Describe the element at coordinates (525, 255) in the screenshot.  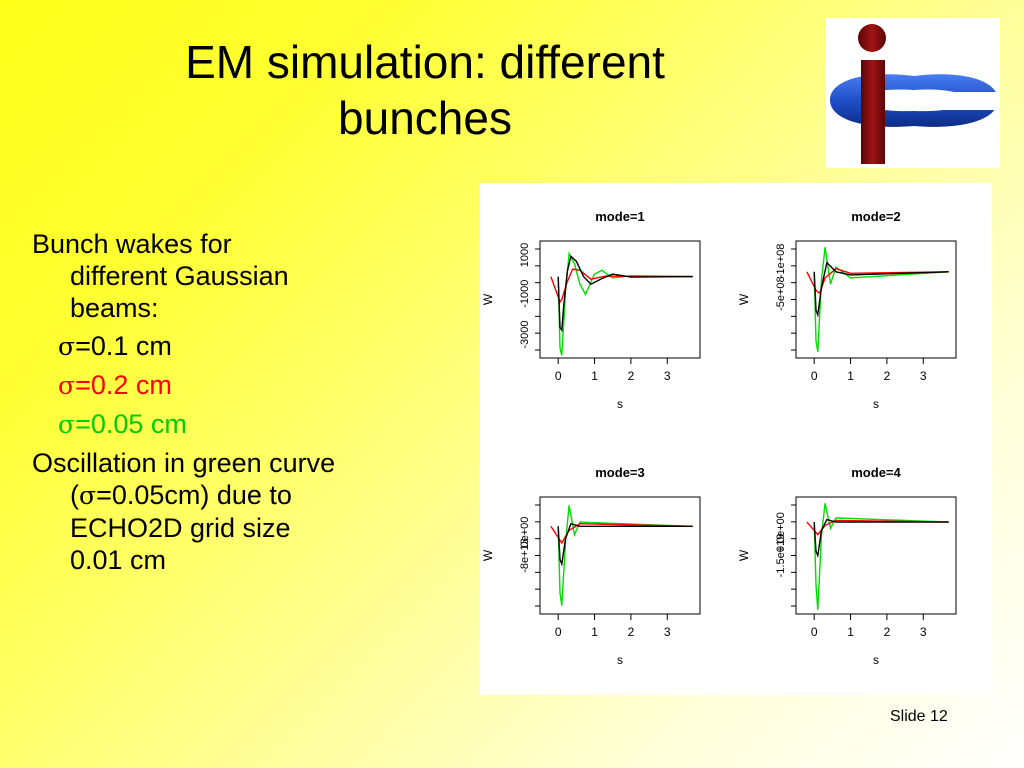
I see `y-tick-label: 1000` at that location.